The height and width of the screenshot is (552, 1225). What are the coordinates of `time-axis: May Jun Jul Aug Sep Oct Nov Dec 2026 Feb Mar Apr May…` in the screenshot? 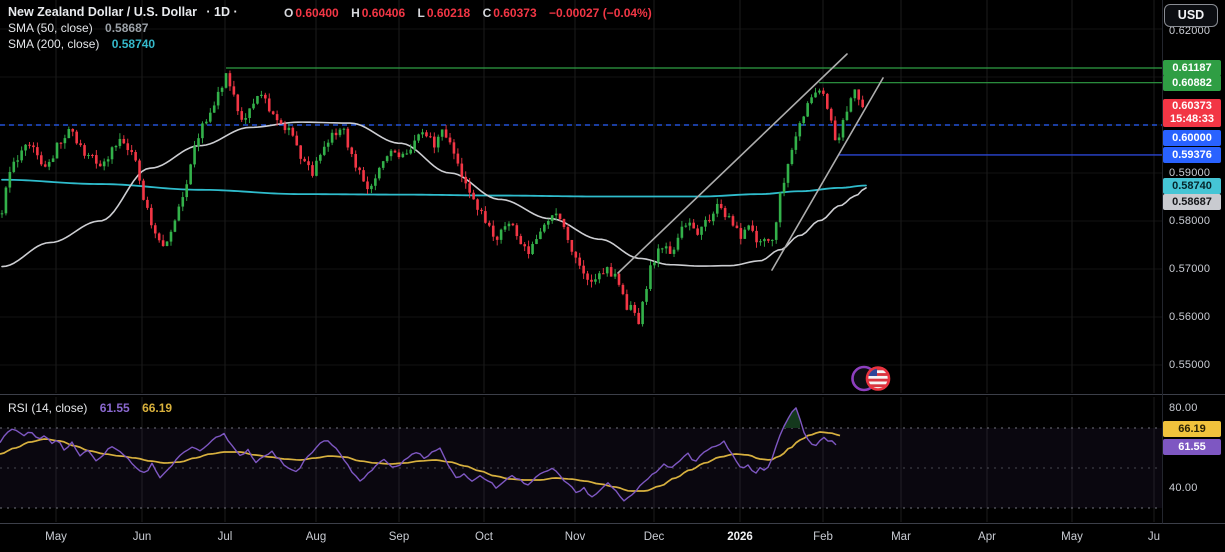 It's located at (612, 538).